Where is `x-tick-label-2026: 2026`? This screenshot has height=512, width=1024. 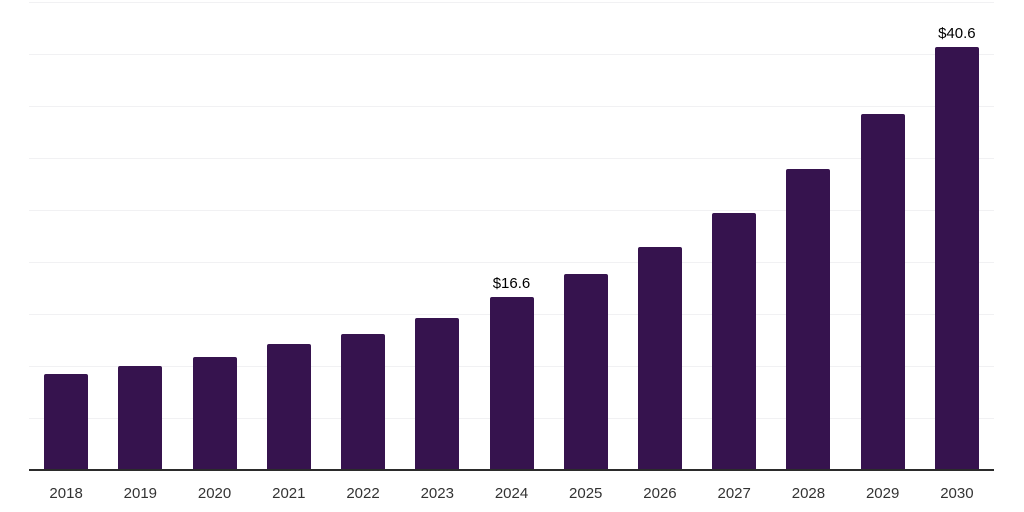 x-tick-label-2026: 2026 is located at coordinates (660, 493).